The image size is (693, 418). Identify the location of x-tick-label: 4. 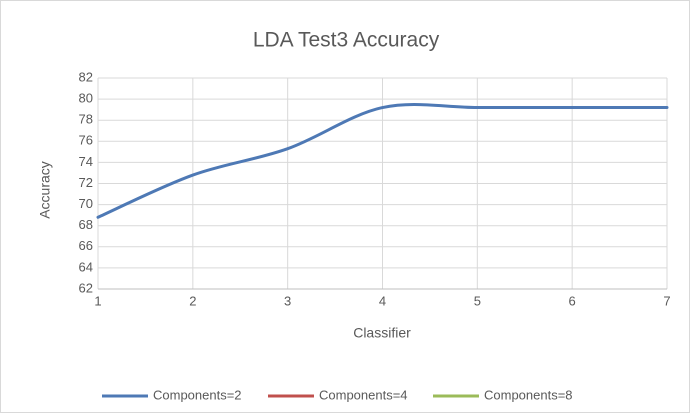
(382, 300).